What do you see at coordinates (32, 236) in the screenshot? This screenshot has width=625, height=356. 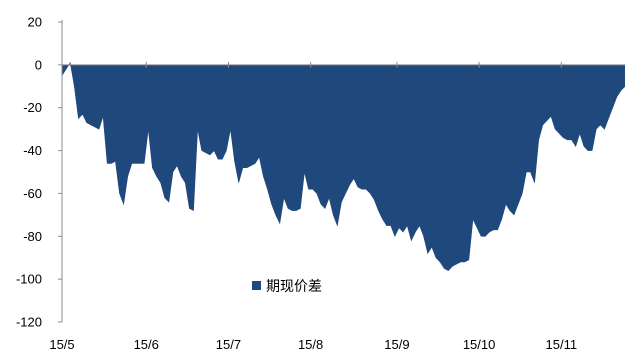 I see `y-tick-label: -80` at bounding box center [32, 236].